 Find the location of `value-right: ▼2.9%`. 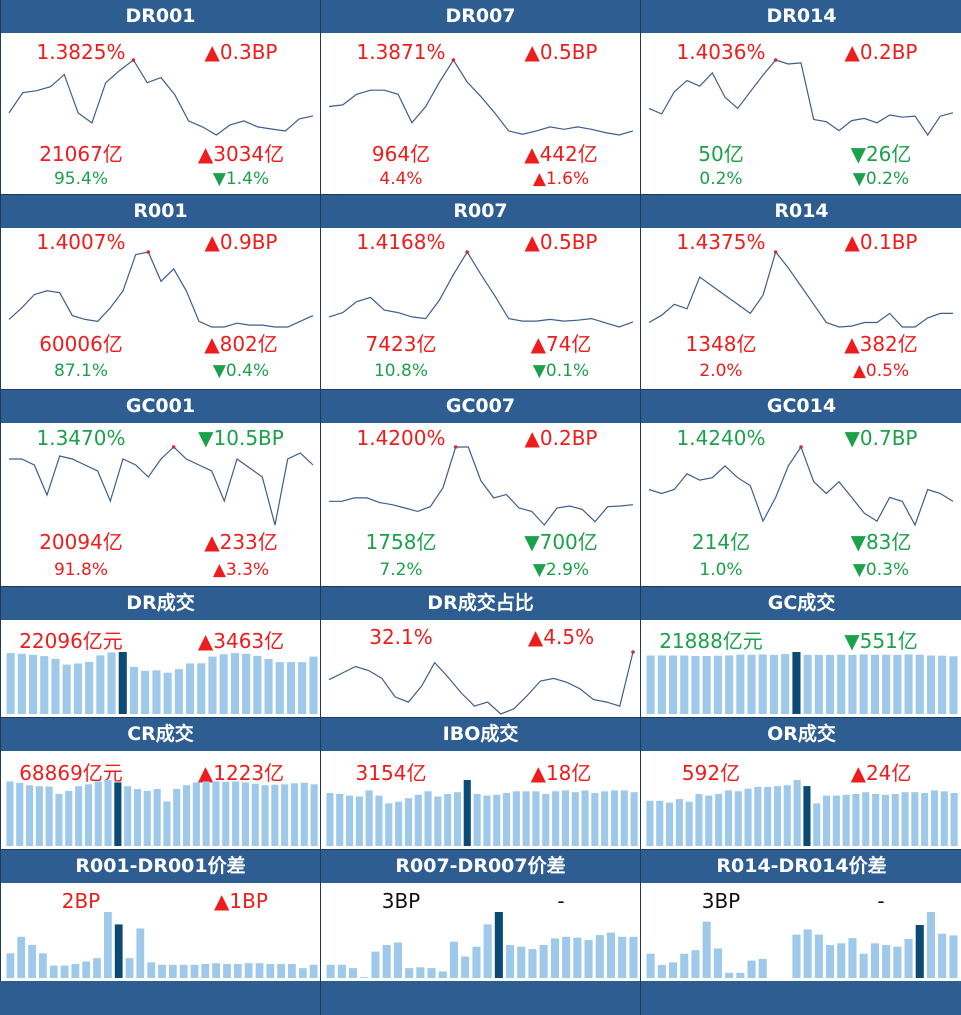

value-right: ▼2.9% is located at coordinates (561, 570).